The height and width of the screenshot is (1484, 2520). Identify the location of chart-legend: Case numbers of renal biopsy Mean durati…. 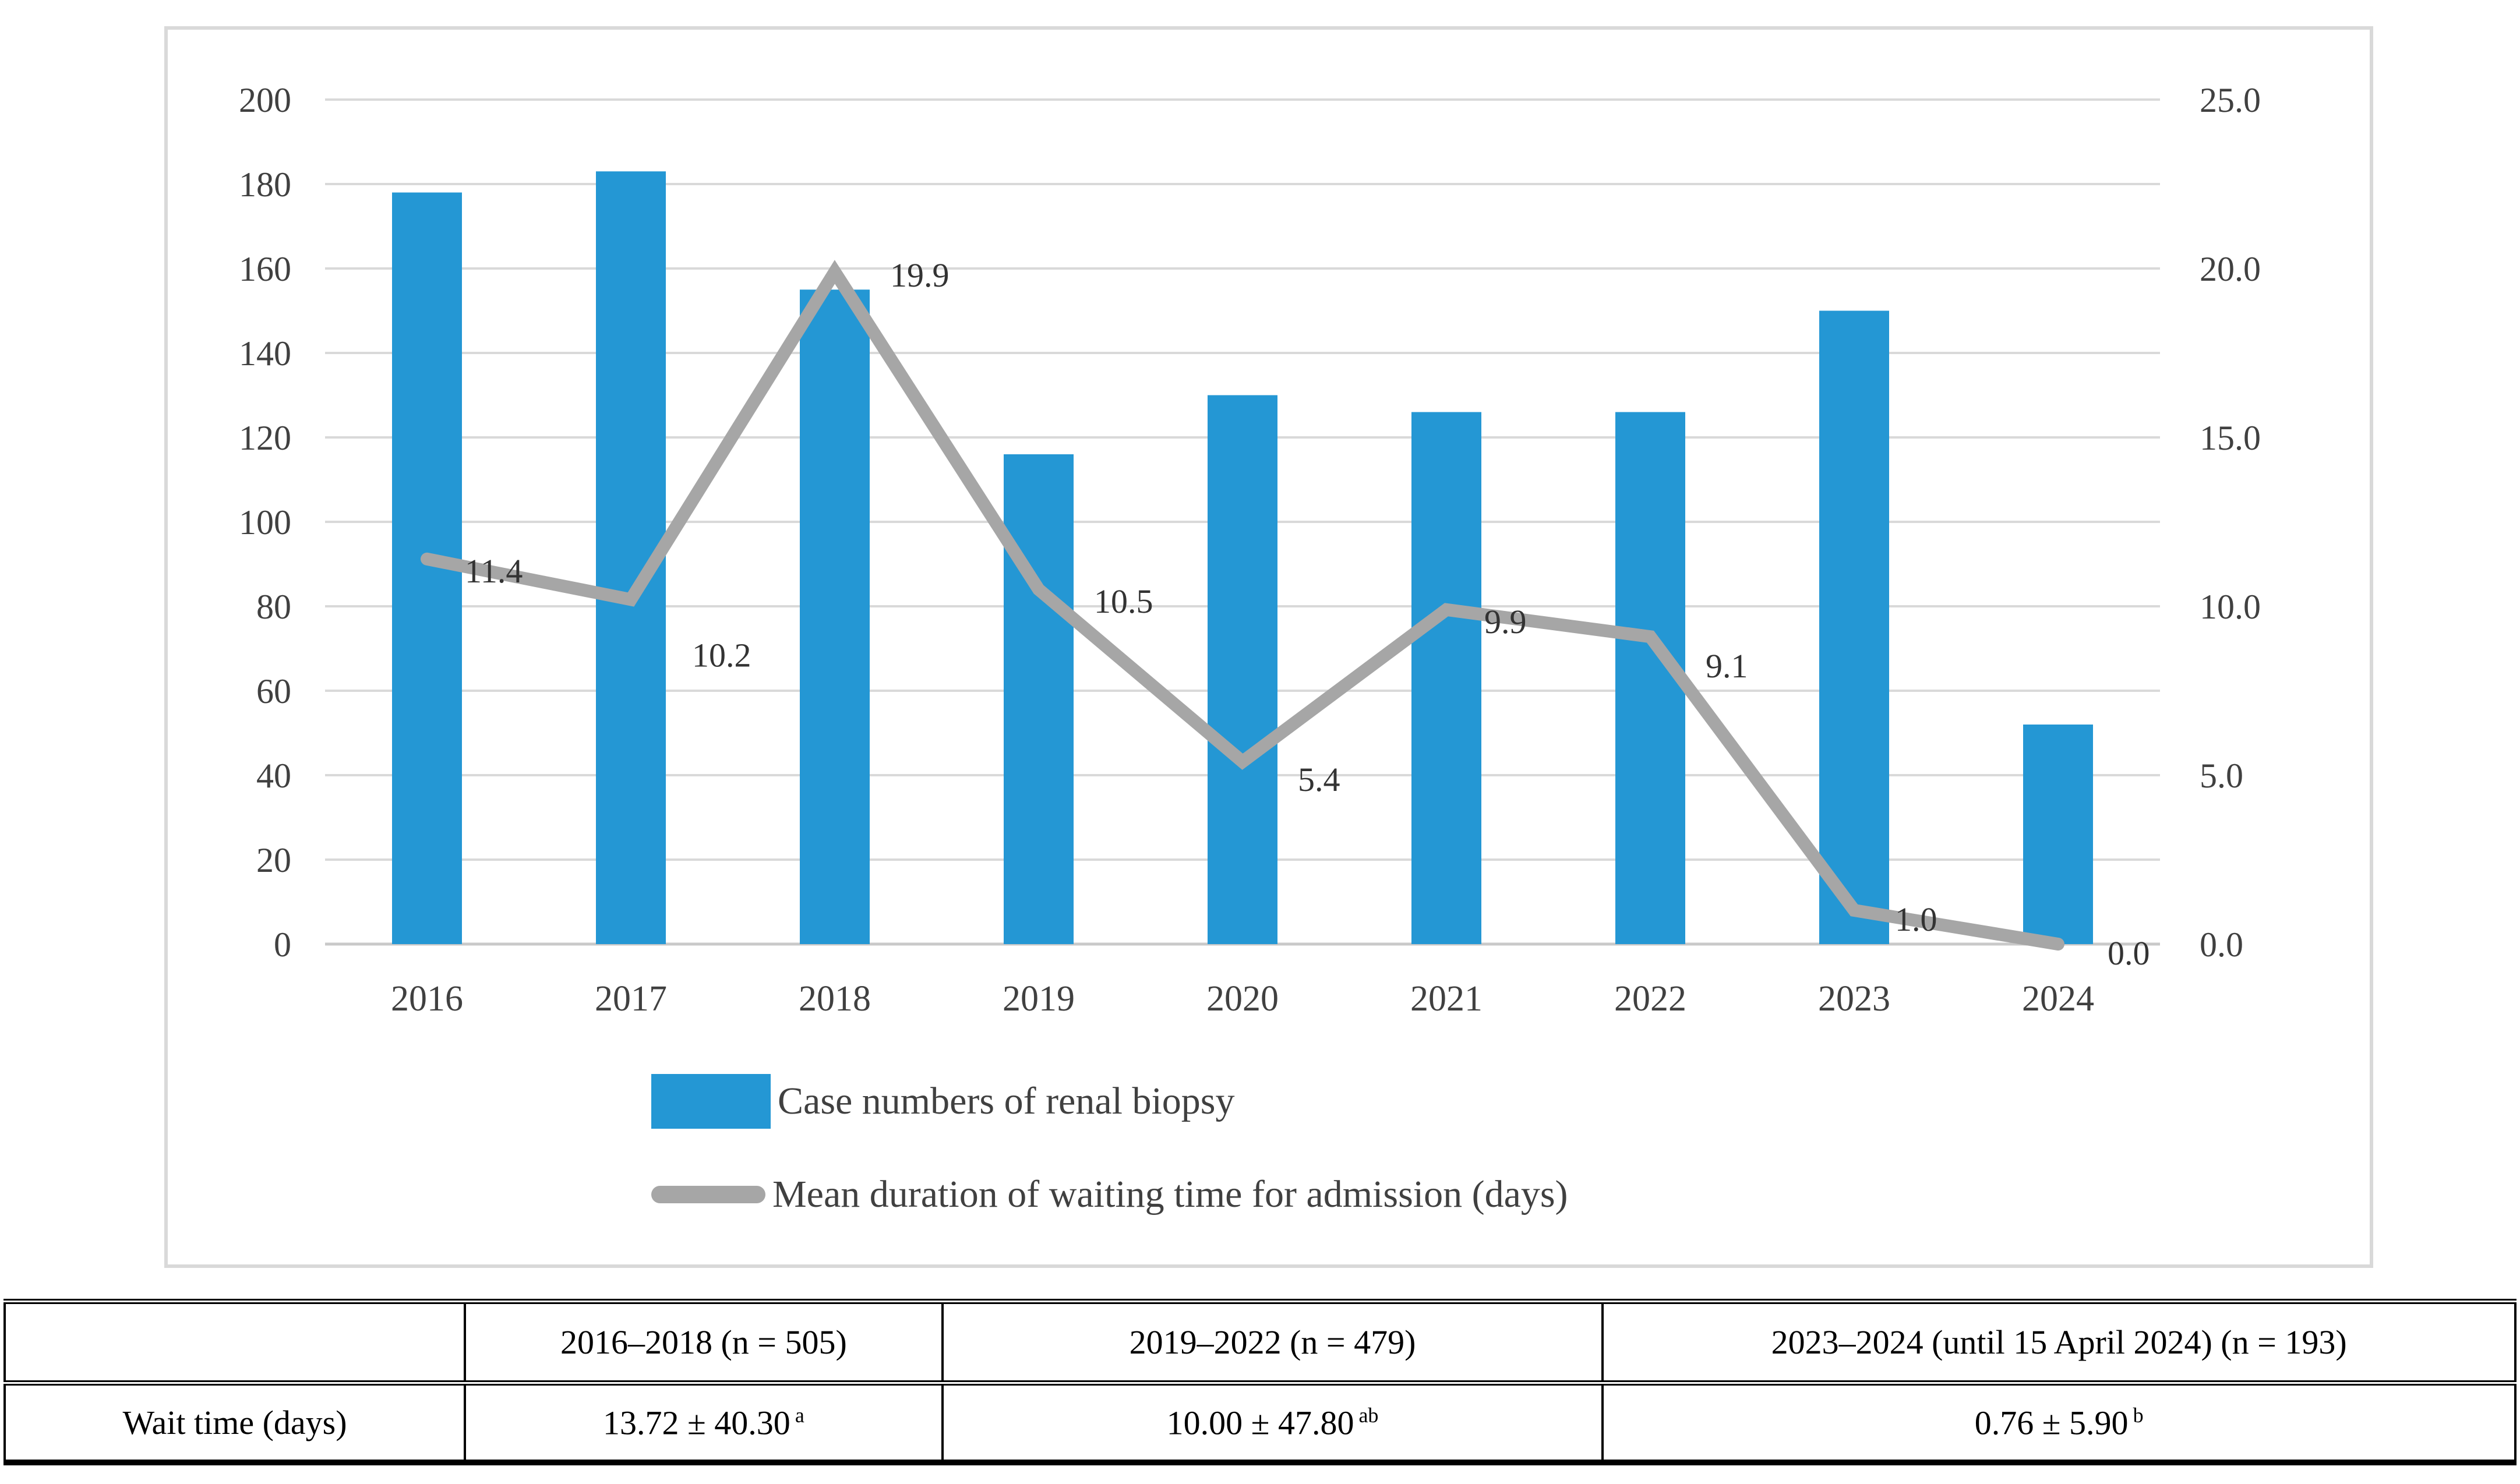
(1109, 1148).